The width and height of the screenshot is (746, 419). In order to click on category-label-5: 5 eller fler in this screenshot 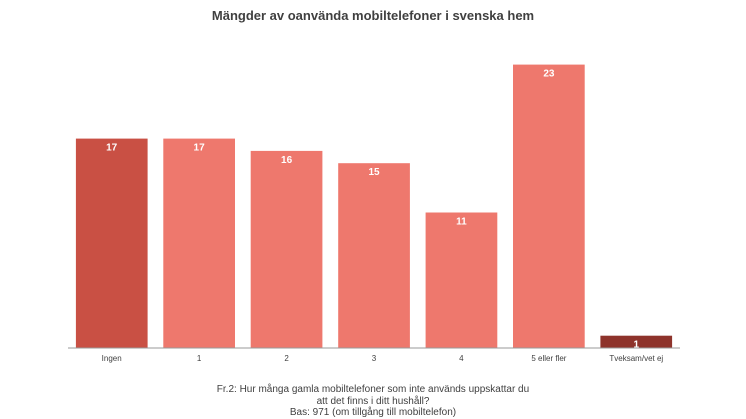, I will do `click(548, 358)`.